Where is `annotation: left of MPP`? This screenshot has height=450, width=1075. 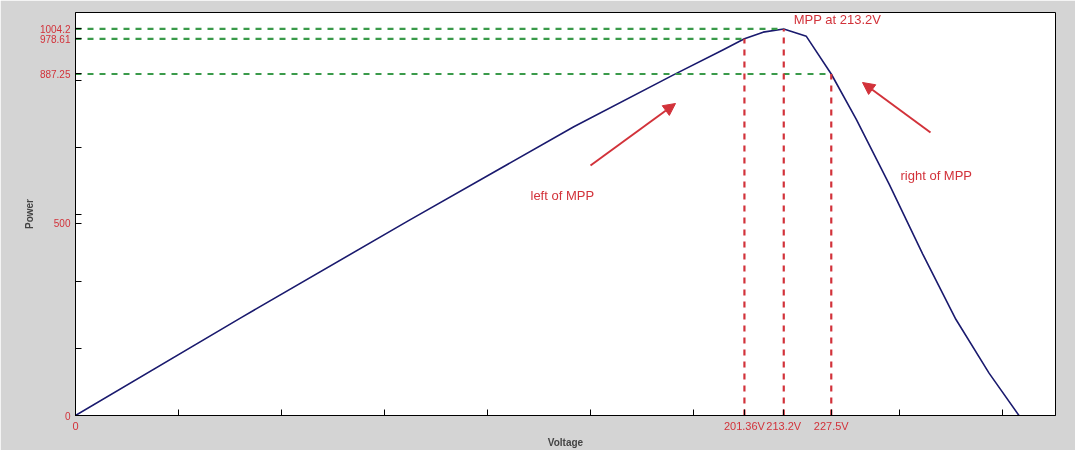 annotation: left of MPP is located at coordinates (562, 195).